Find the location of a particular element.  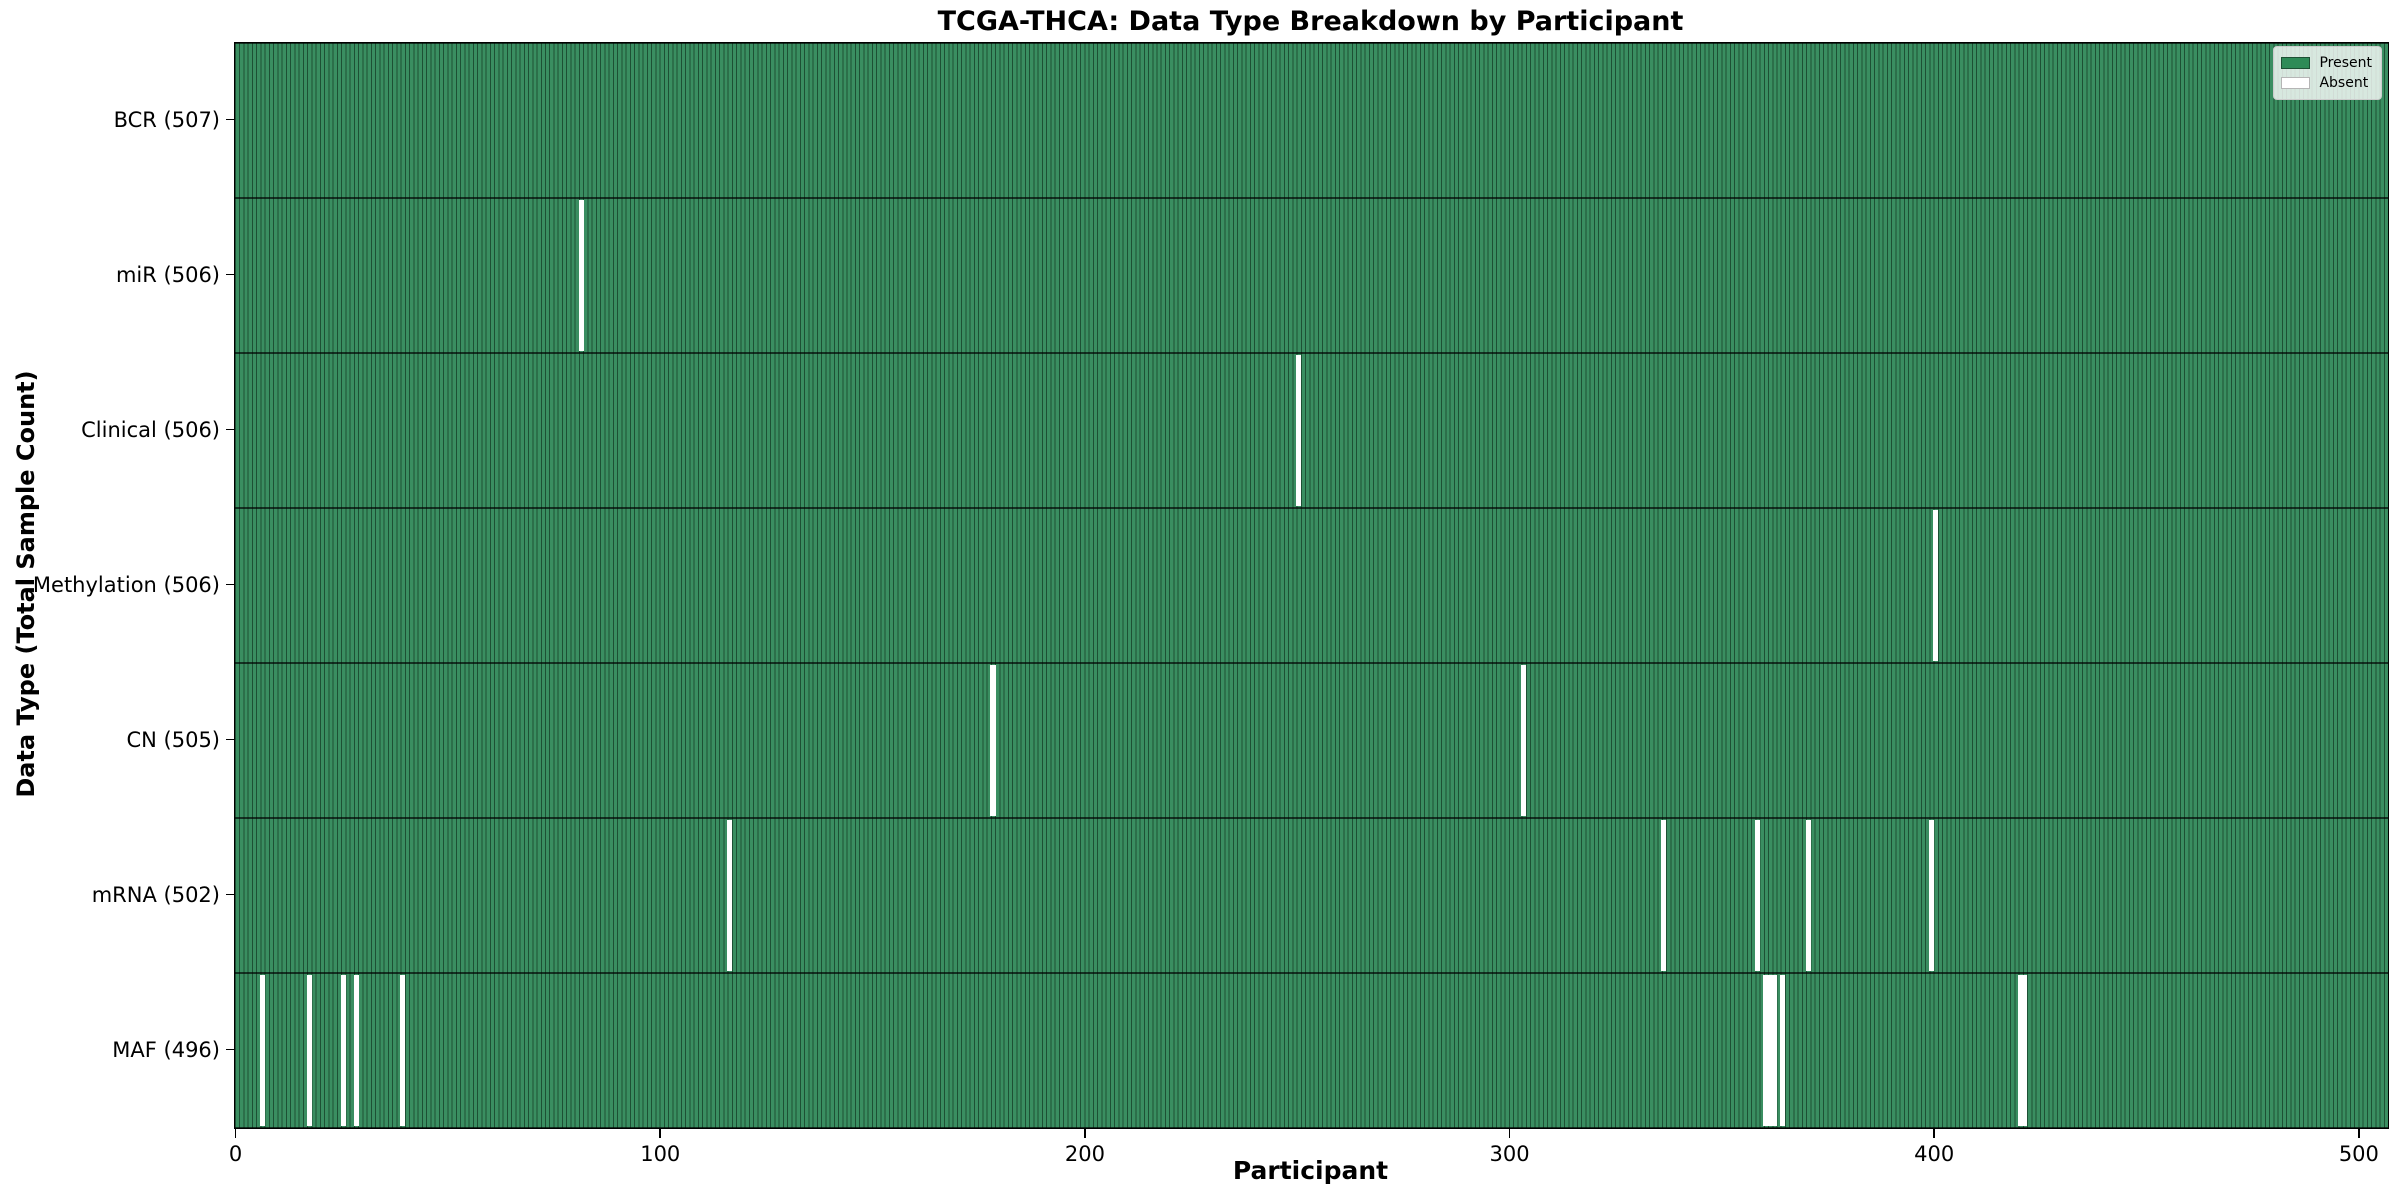

x-axis-title: Participant is located at coordinates (1310, 1170).